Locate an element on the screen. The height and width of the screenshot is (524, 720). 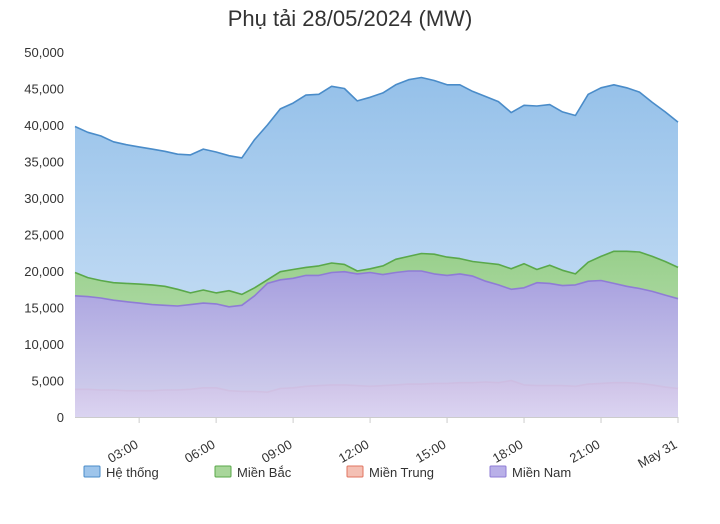
y-tick-label: 40,000 is located at coordinates (44, 125).